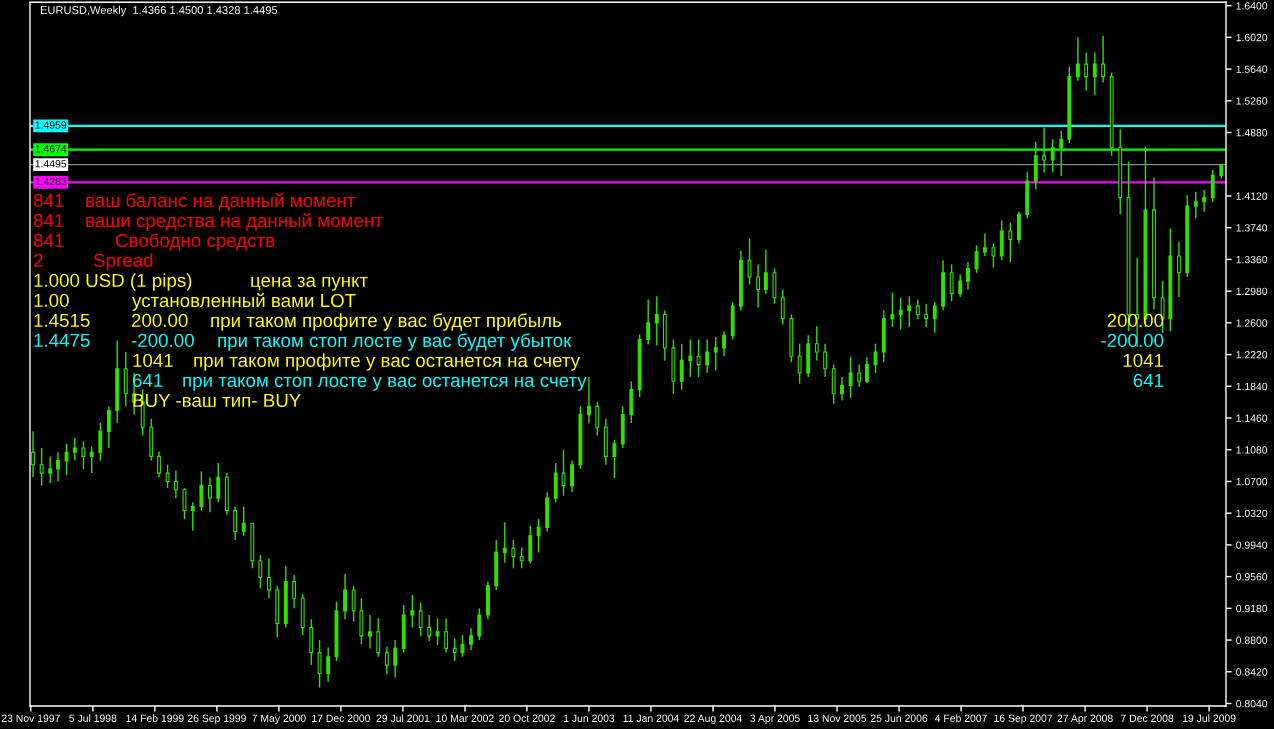 This screenshot has height=729, width=1274. Describe the element at coordinates (1252, 418) in the screenshot. I see `y-tick-label: 1.1460` at that location.